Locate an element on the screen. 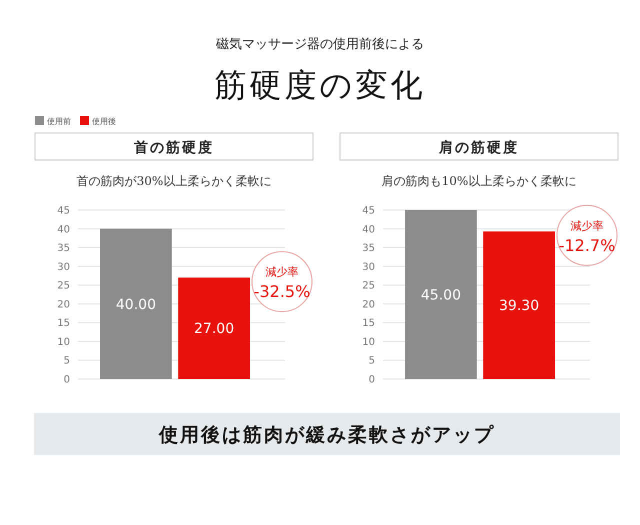 The width and height of the screenshot is (640, 525). data-label: 40.00 is located at coordinates (136, 304).